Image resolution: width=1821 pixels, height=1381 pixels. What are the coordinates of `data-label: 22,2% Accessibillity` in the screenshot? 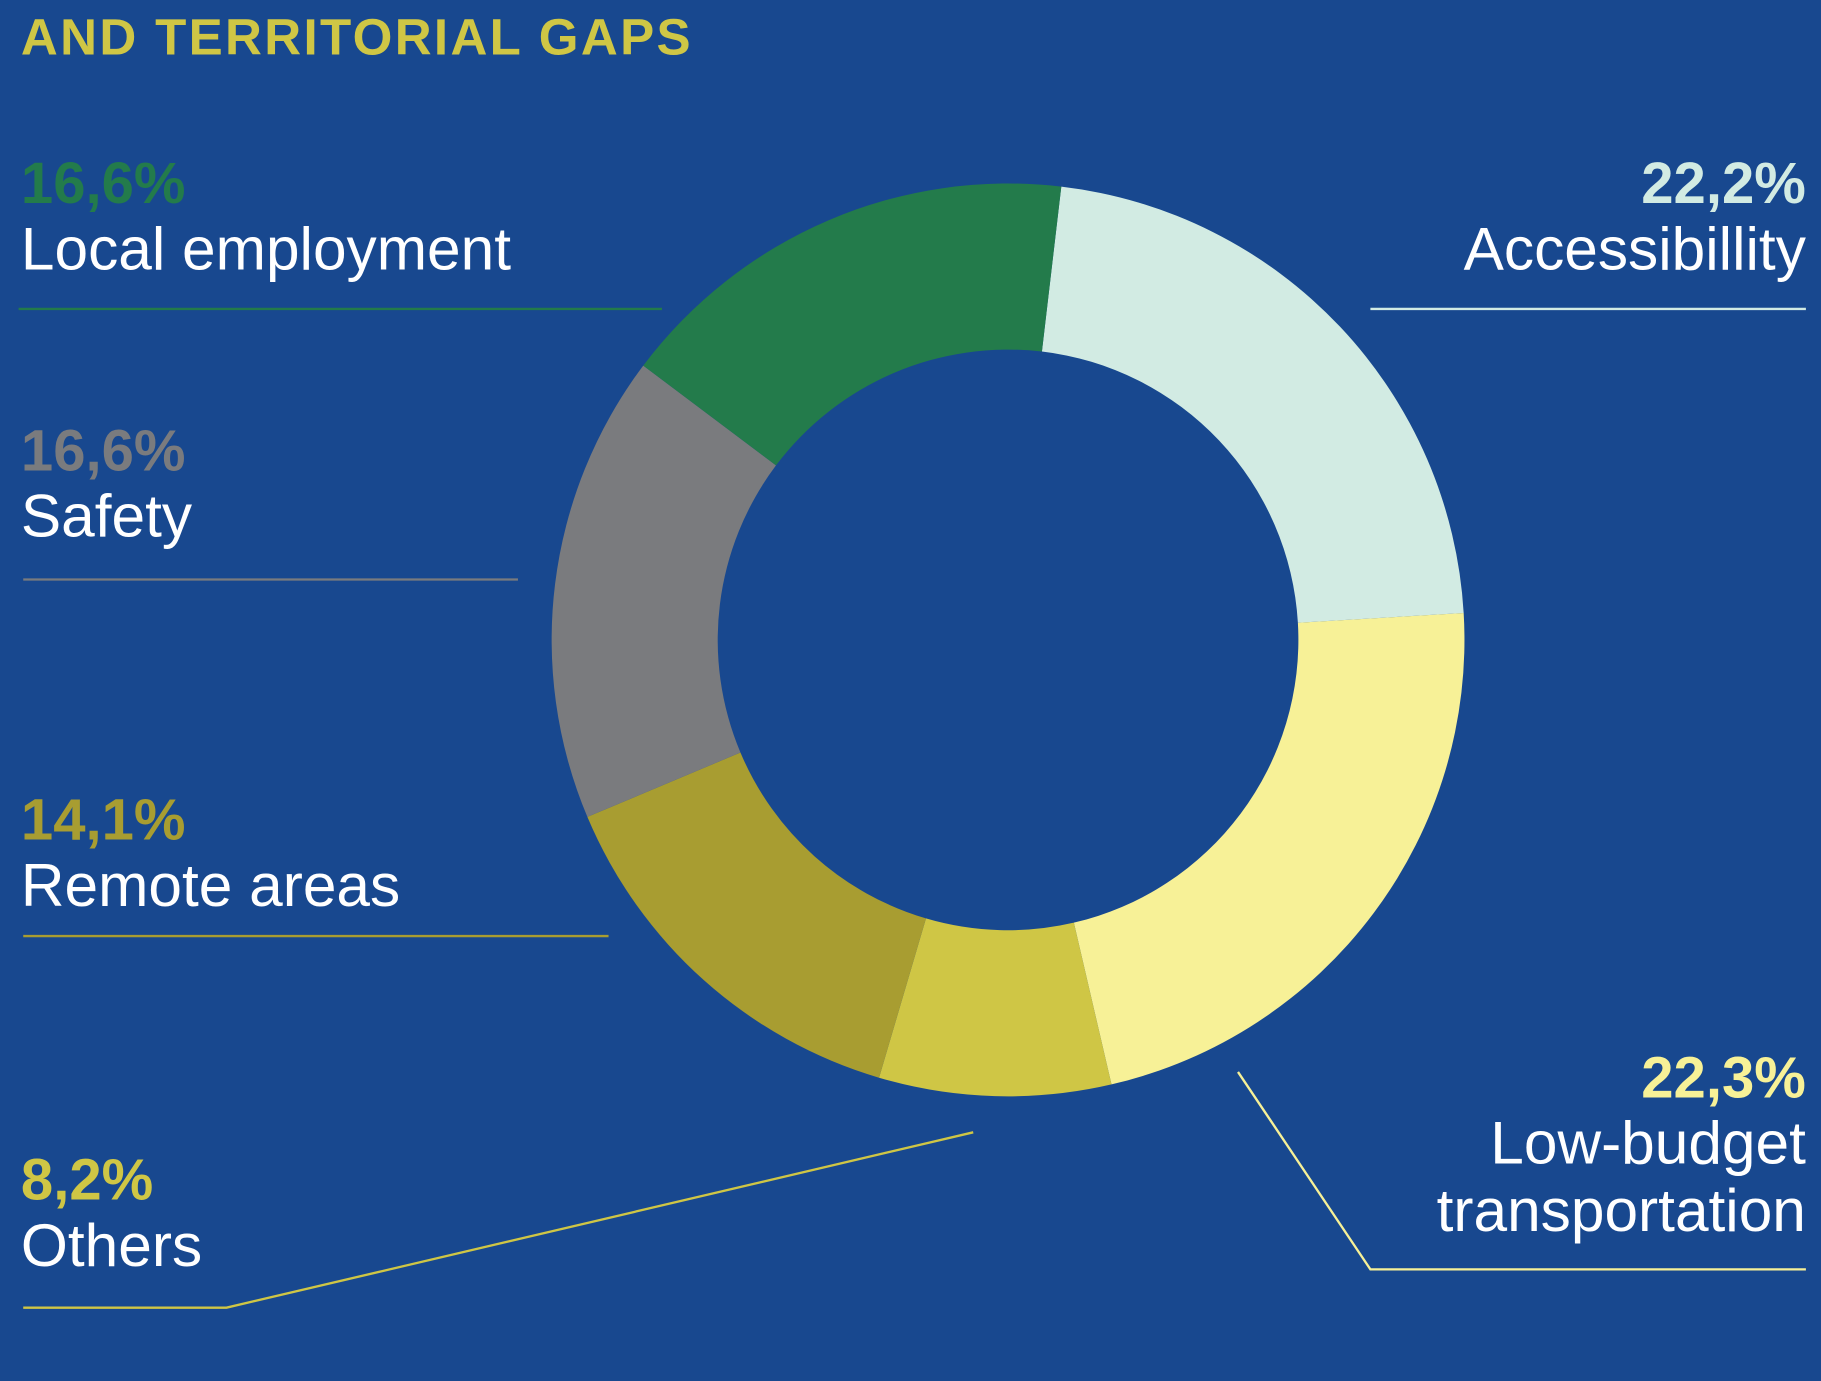 It's located at (1573, 217).